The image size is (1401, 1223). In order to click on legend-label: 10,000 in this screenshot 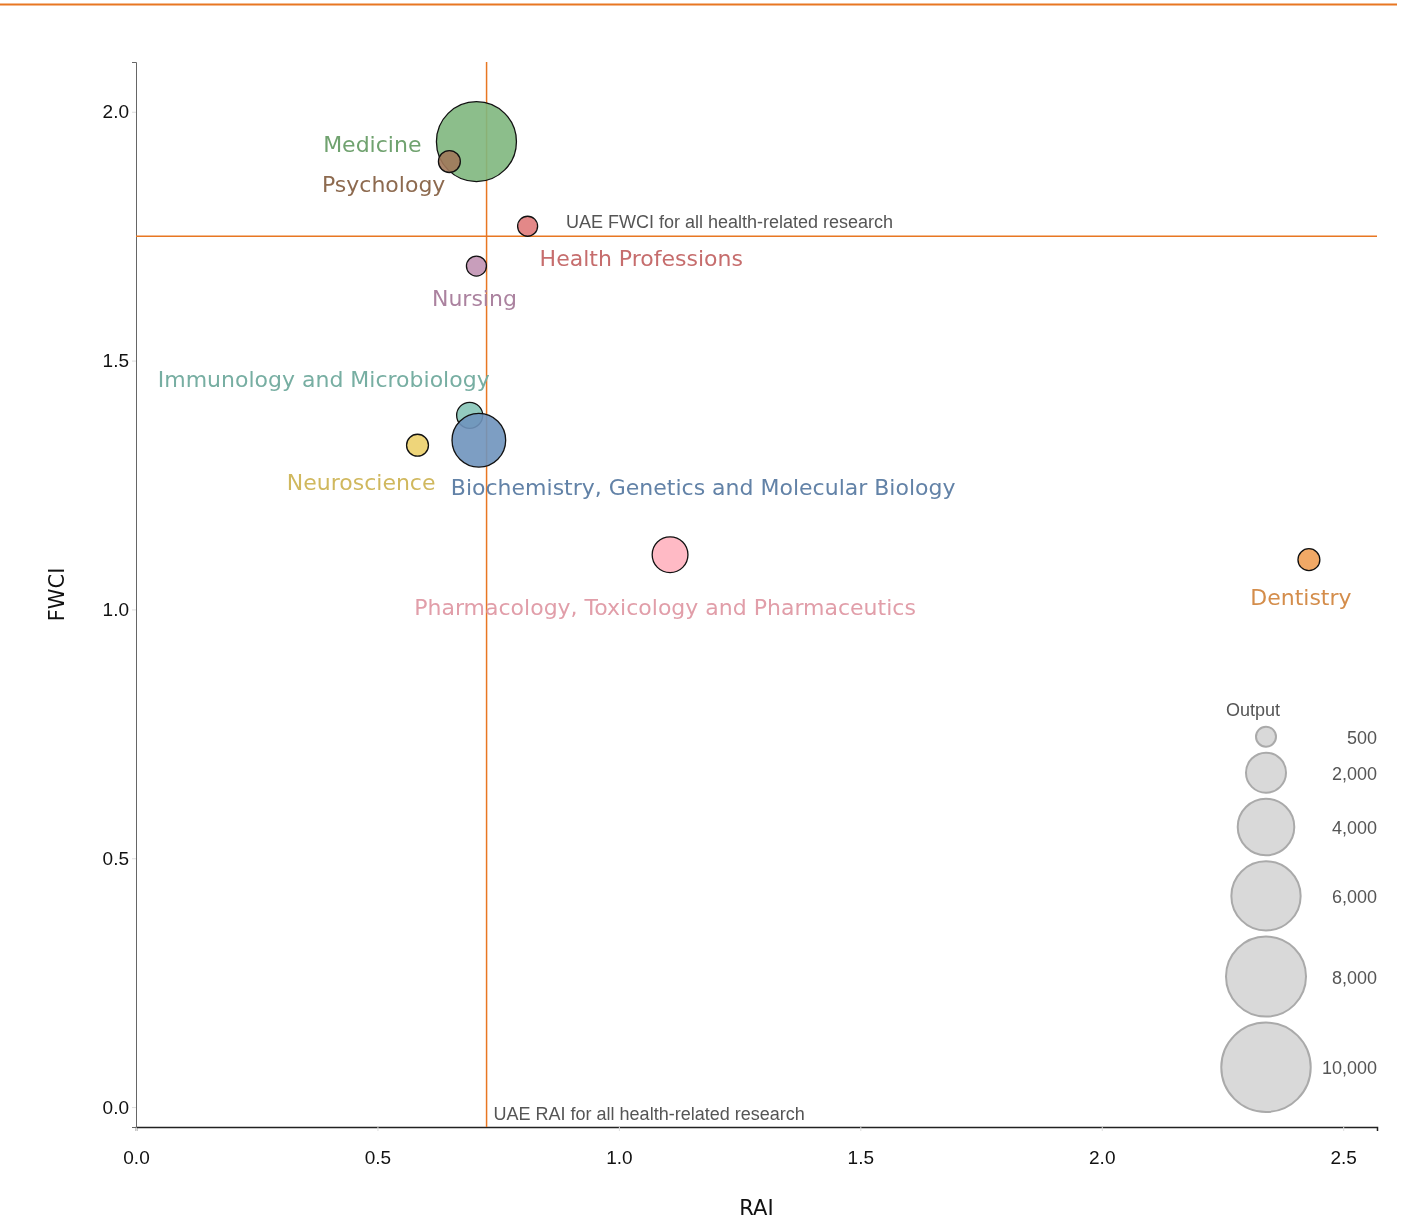, I will do `click(1349, 1068)`.